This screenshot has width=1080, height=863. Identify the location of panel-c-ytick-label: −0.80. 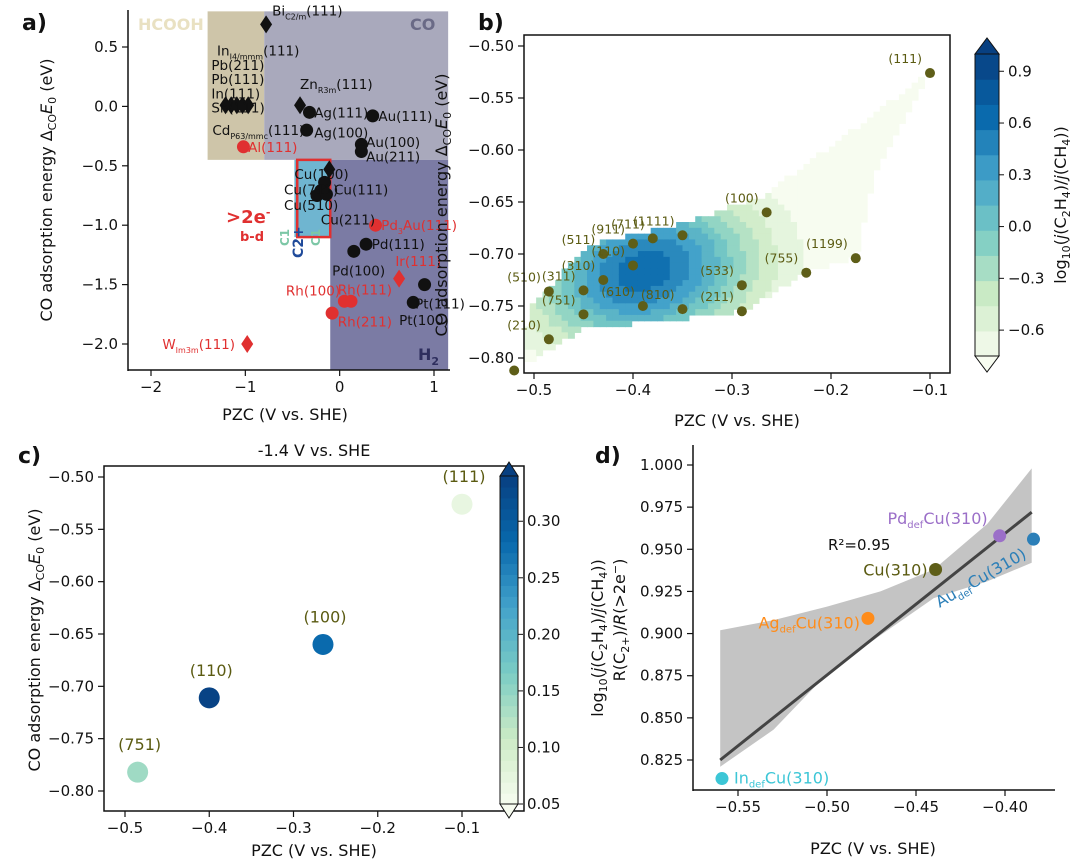
(71, 791).